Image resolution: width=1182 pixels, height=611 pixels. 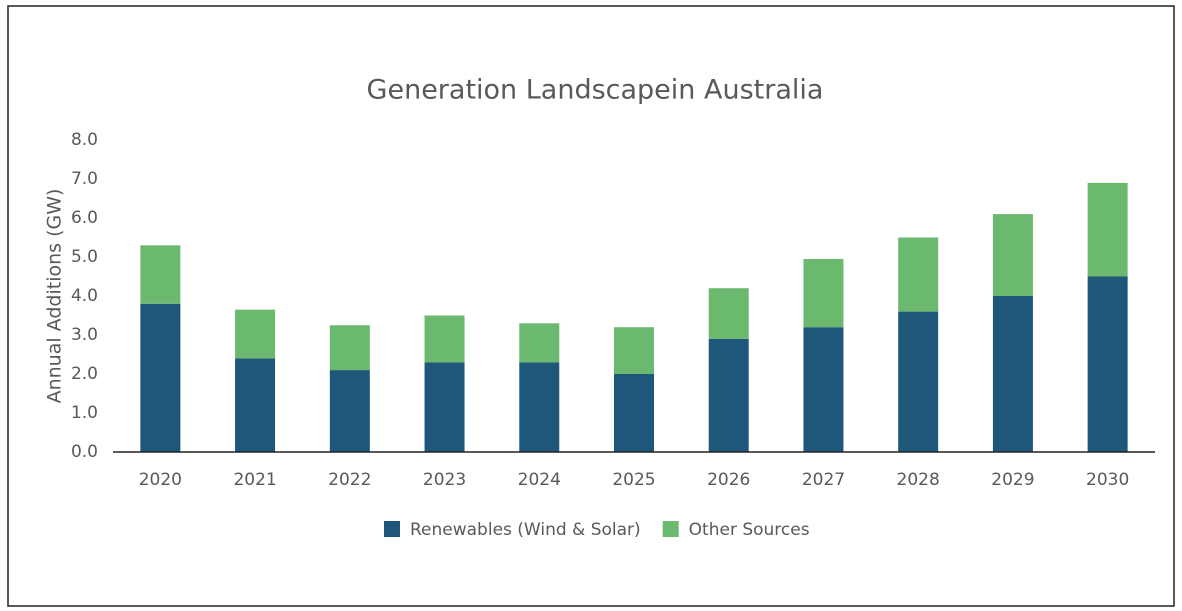 What do you see at coordinates (595, 90) in the screenshot?
I see `chart-title: Generation Landscapein Australia` at bounding box center [595, 90].